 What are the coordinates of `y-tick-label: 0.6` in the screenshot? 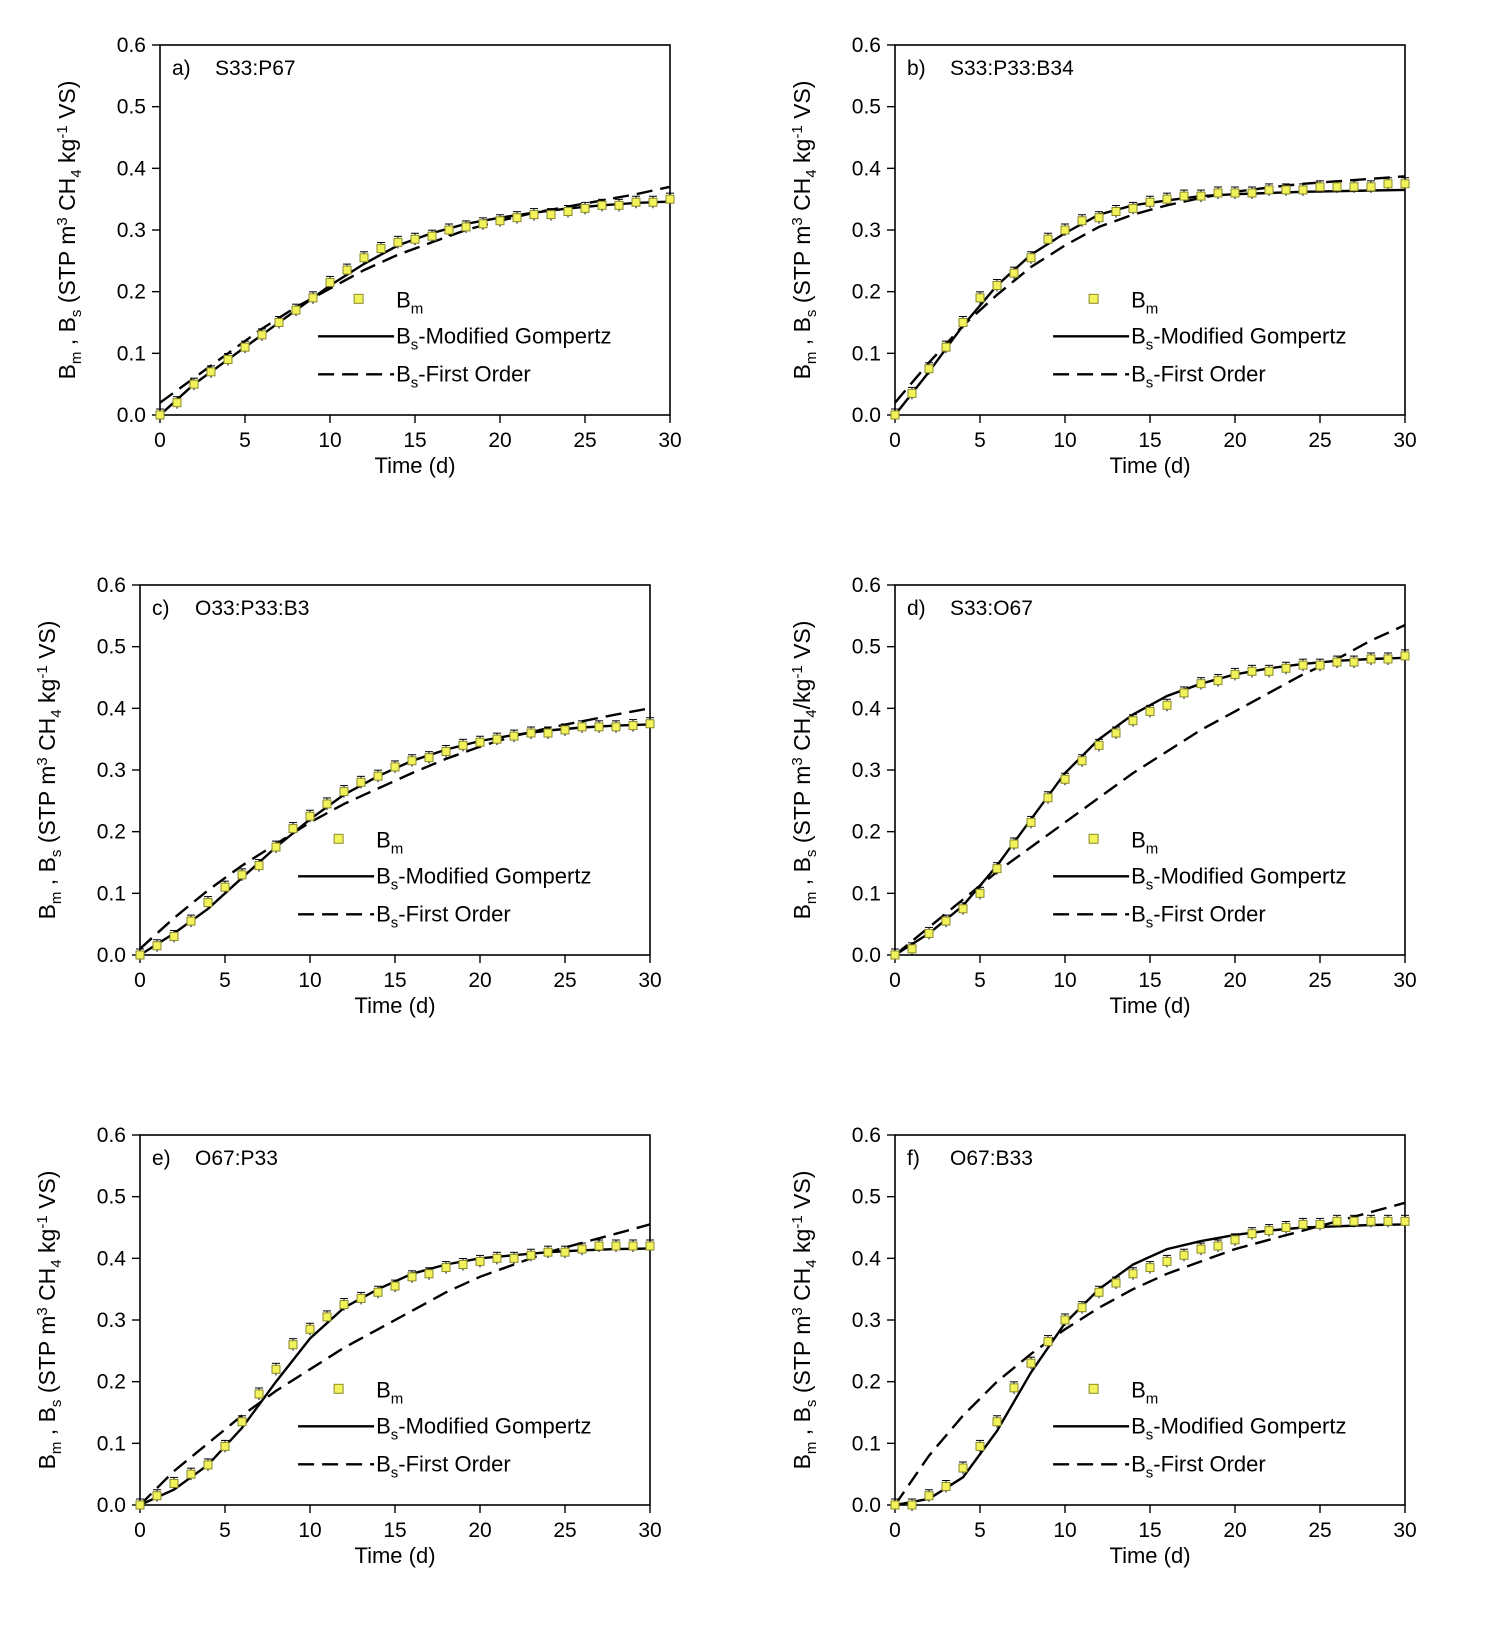 It's located at (866, 45).